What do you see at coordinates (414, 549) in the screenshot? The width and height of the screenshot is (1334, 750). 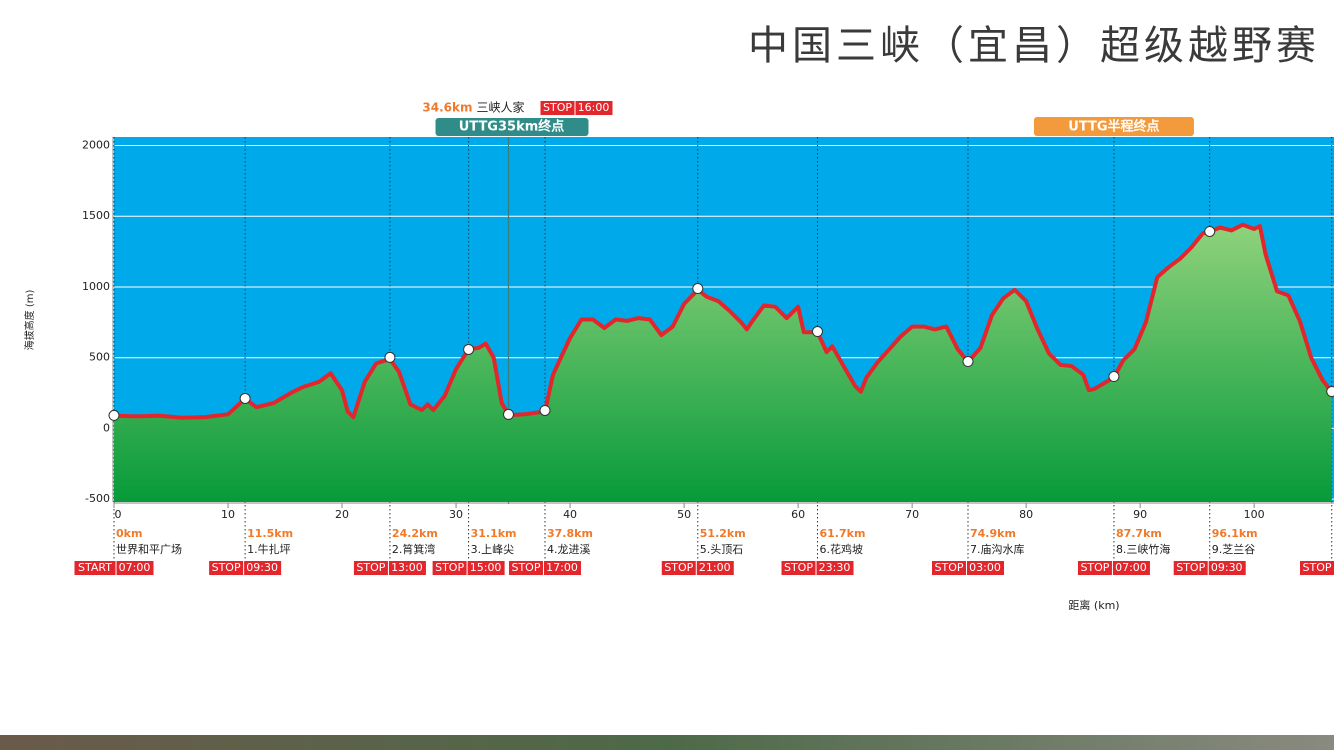 I see `checkpoint-name: 2.筲箕湾` at bounding box center [414, 549].